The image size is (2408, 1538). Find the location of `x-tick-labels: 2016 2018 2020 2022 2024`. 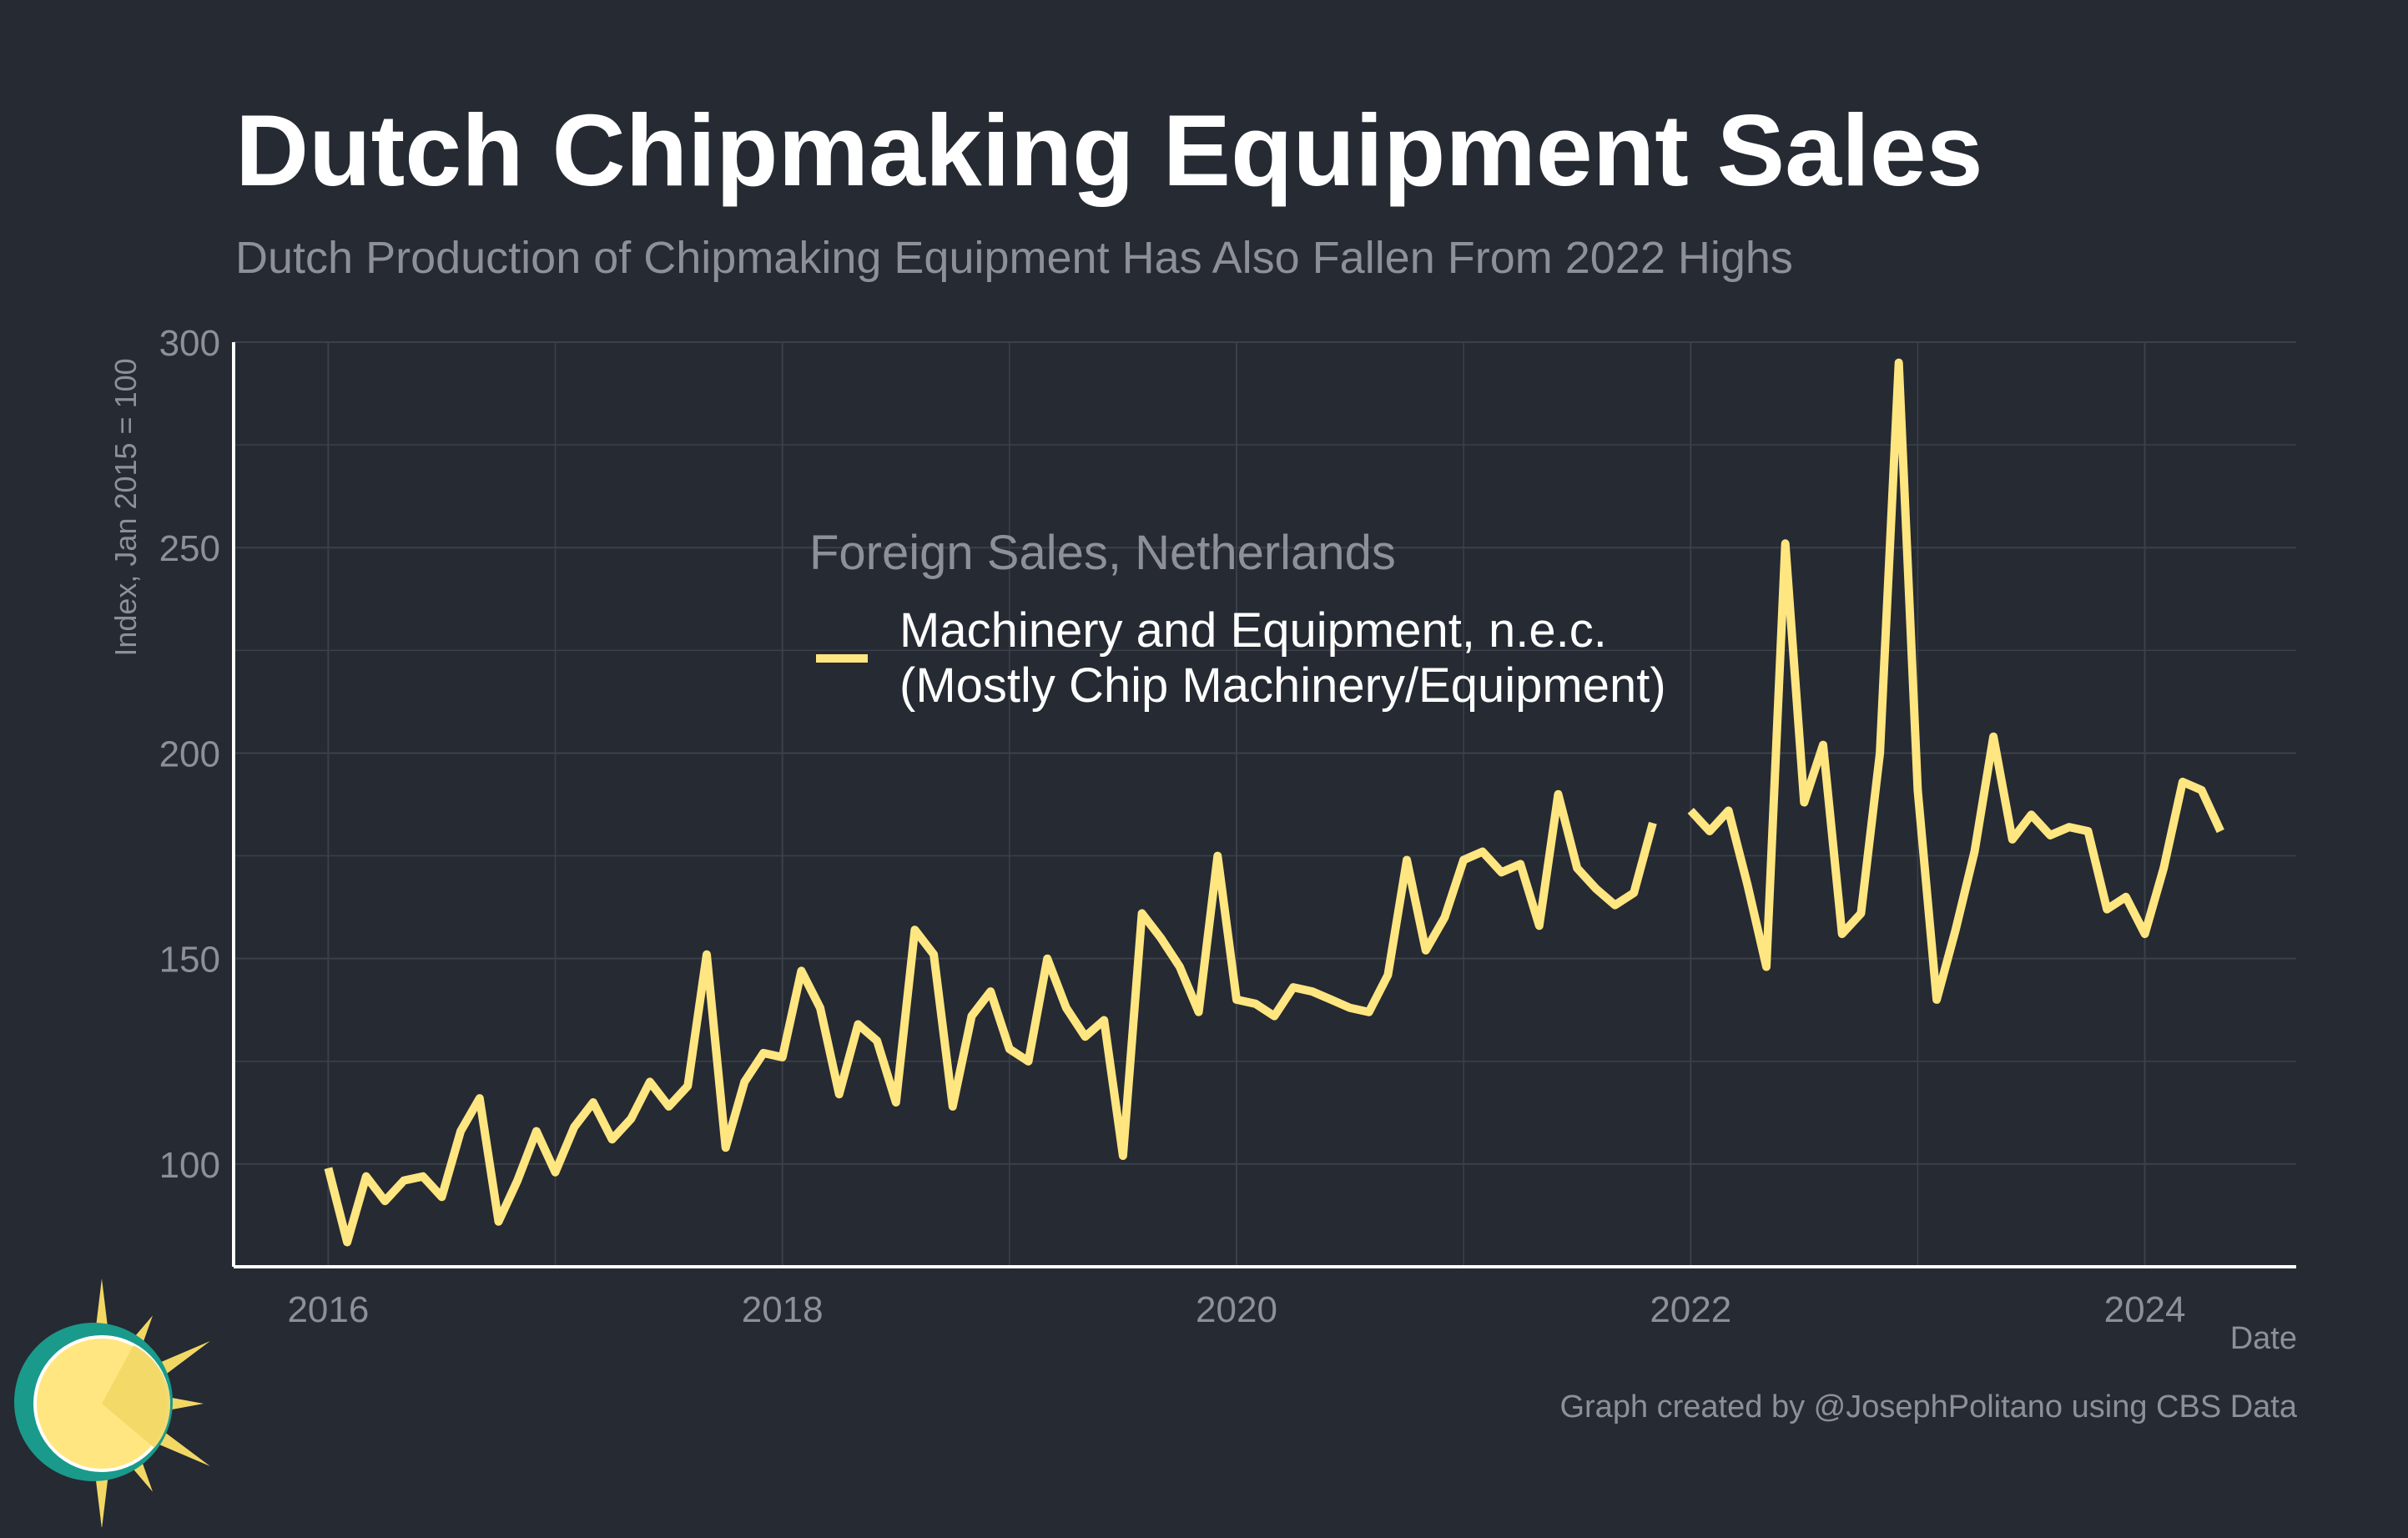

x-tick-labels: 2016 2018 2020 2022 2024 is located at coordinates (1236, 1309).